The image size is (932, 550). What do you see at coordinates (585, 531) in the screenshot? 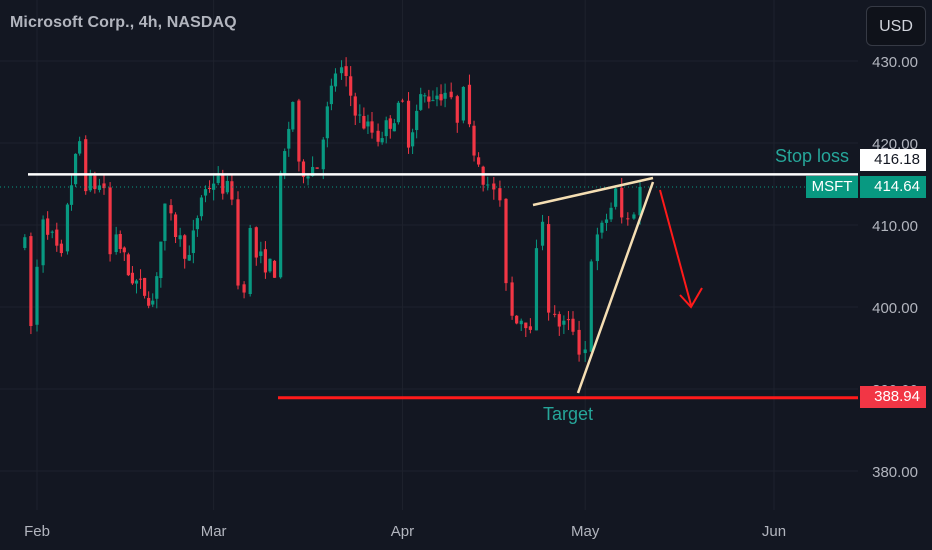
I see `x-tick-label: May` at bounding box center [585, 531].